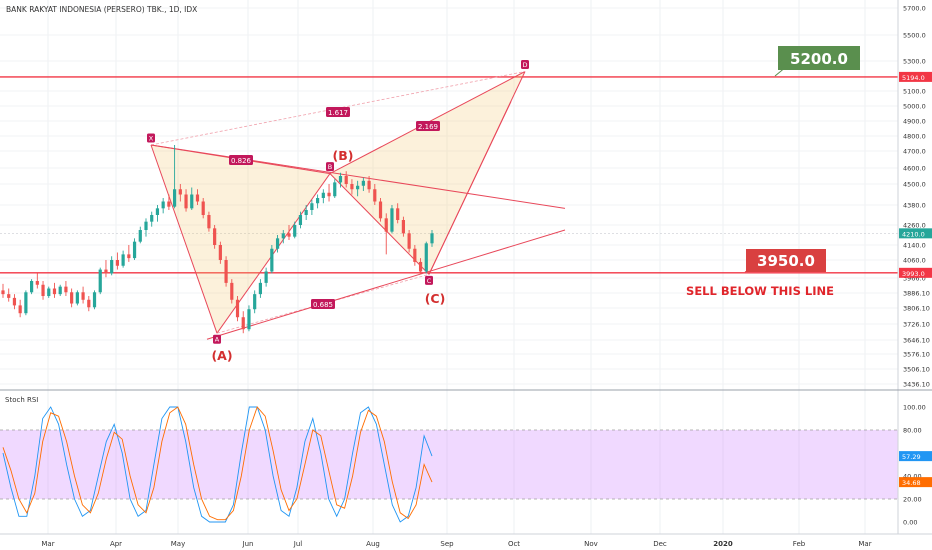  I want to click on ratio-label: 0.685, so click(323, 305).